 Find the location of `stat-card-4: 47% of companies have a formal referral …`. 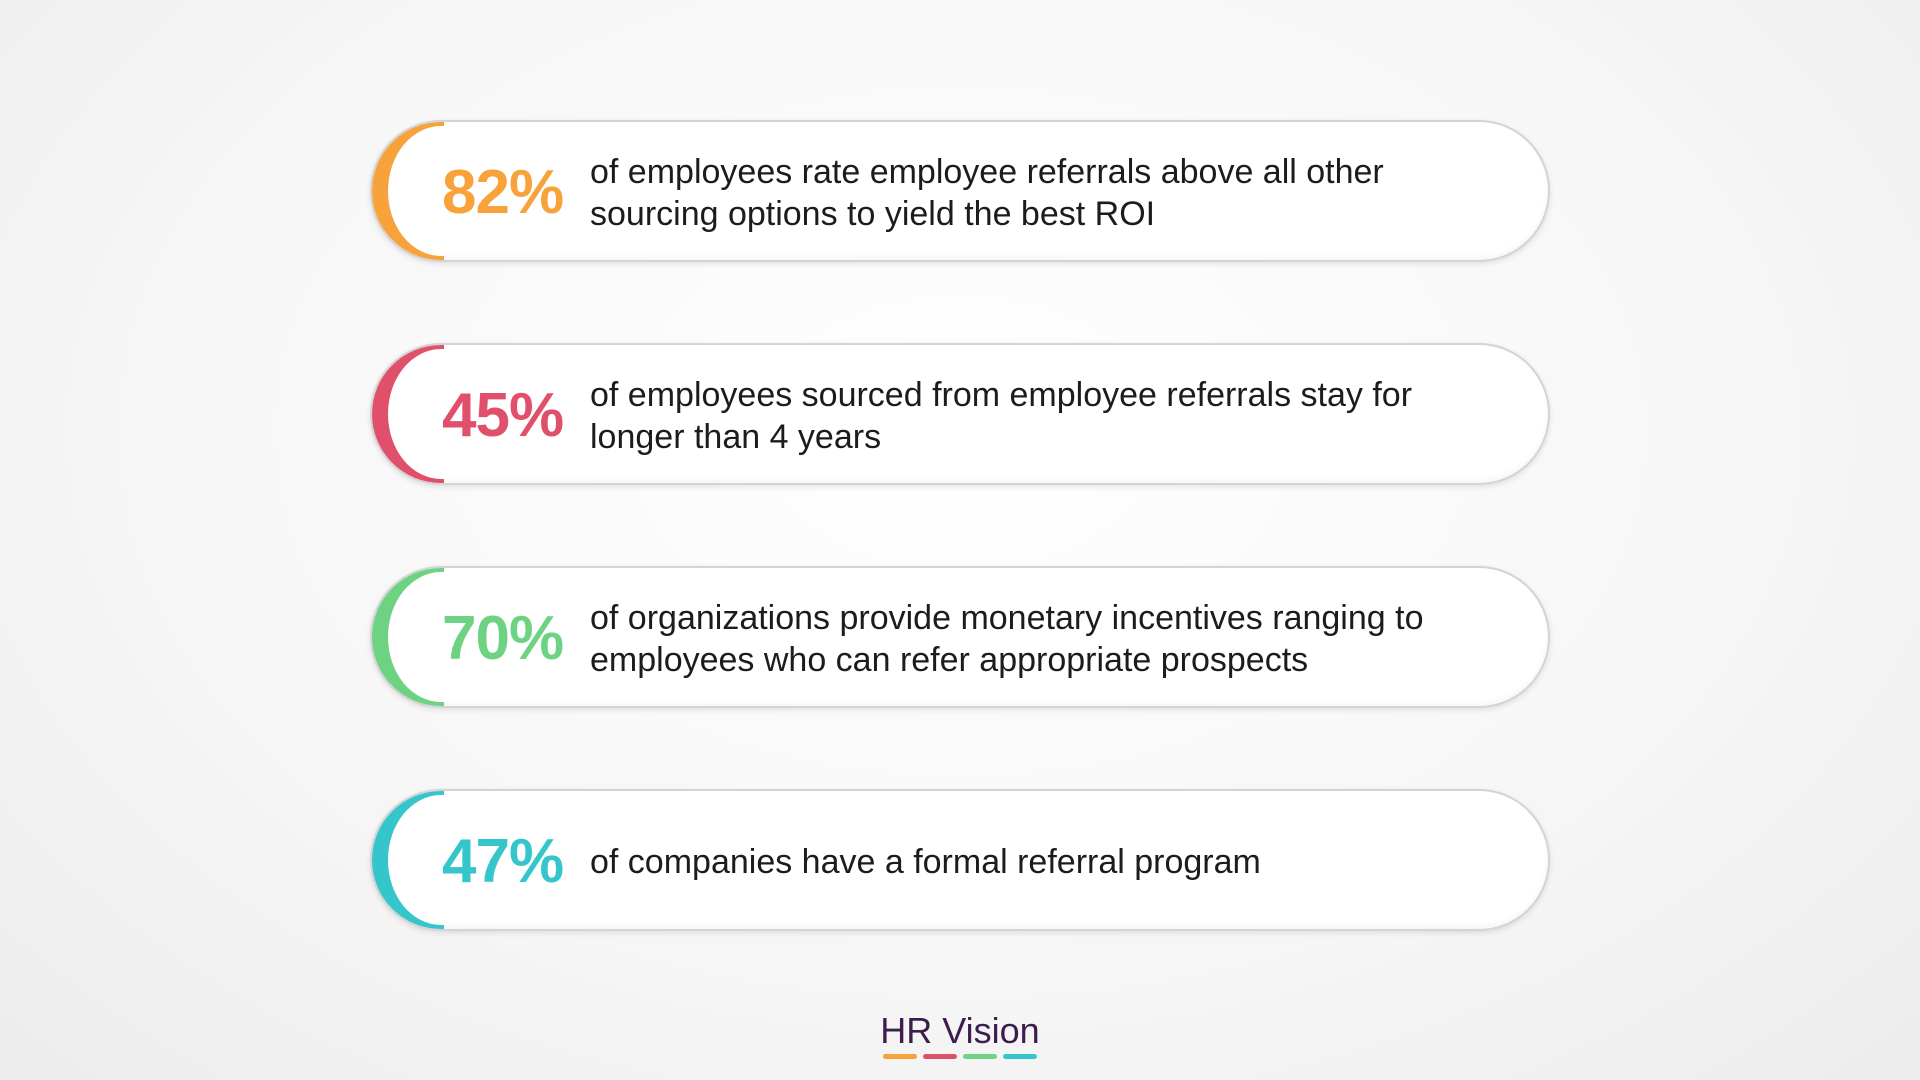

stat-card-4: 47% of companies have a formal referral … is located at coordinates (960, 860).